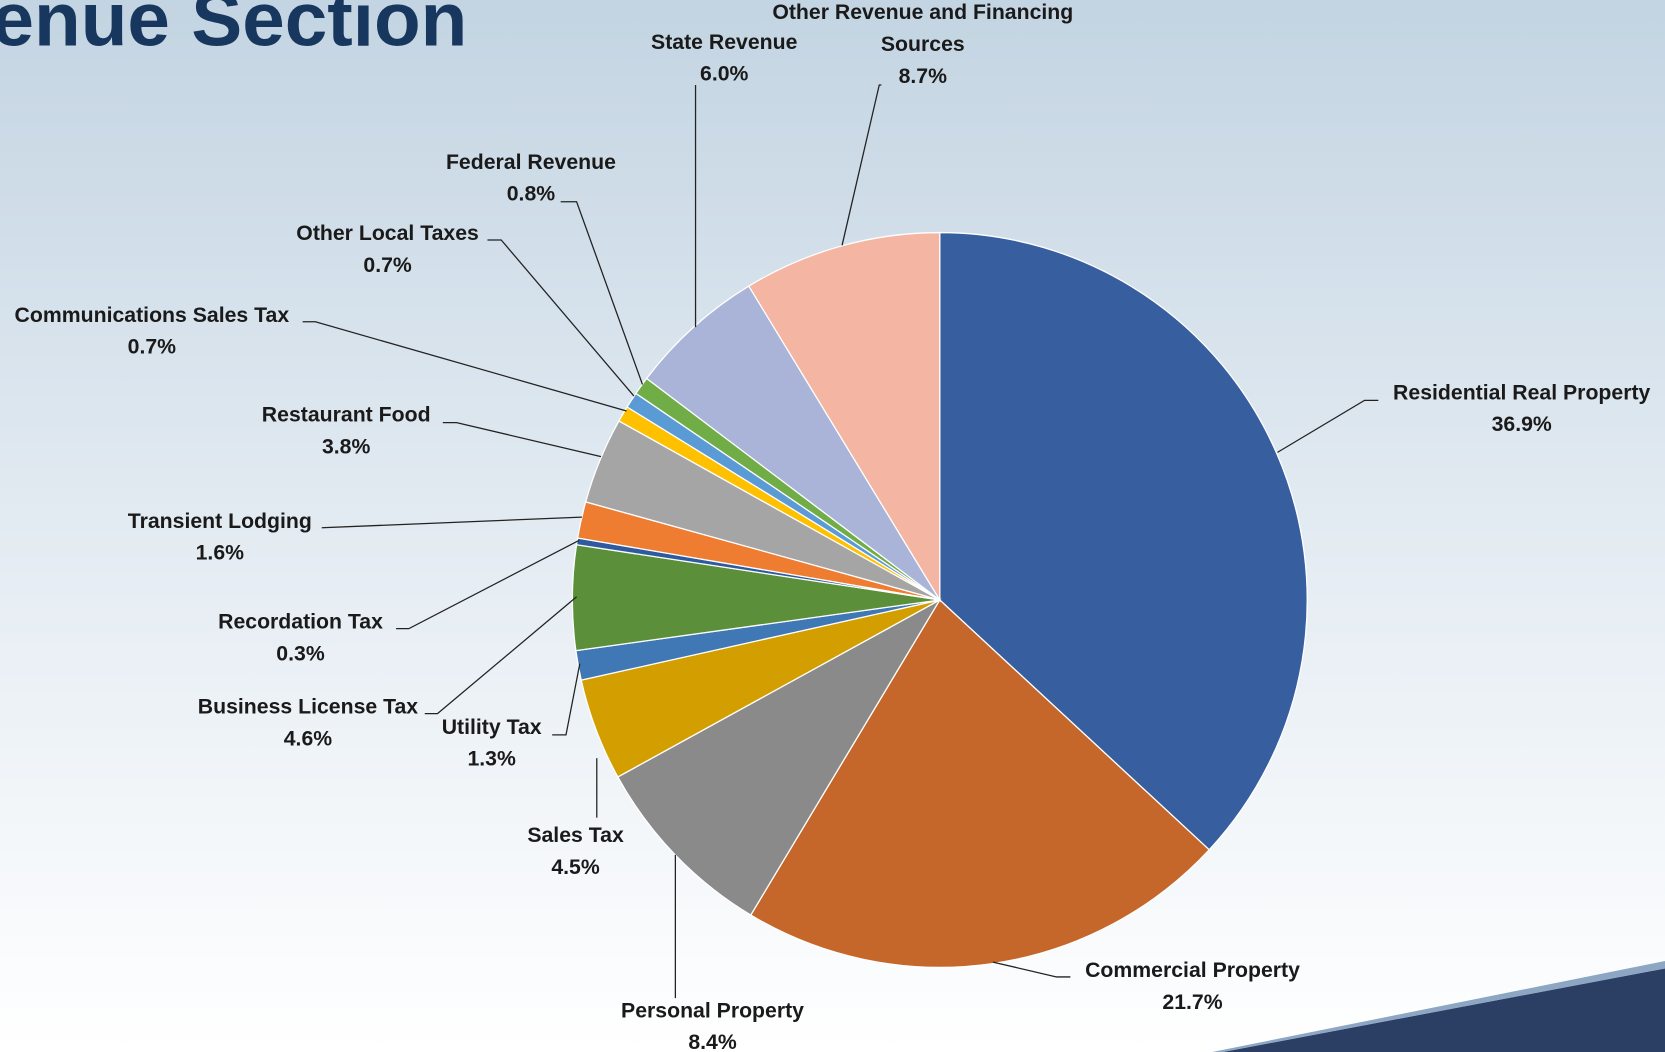 This screenshot has height=1052, width=1665. What do you see at coordinates (346, 447) in the screenshot?
I see `value-label: 3.8%` at bounding box center [346, 447].